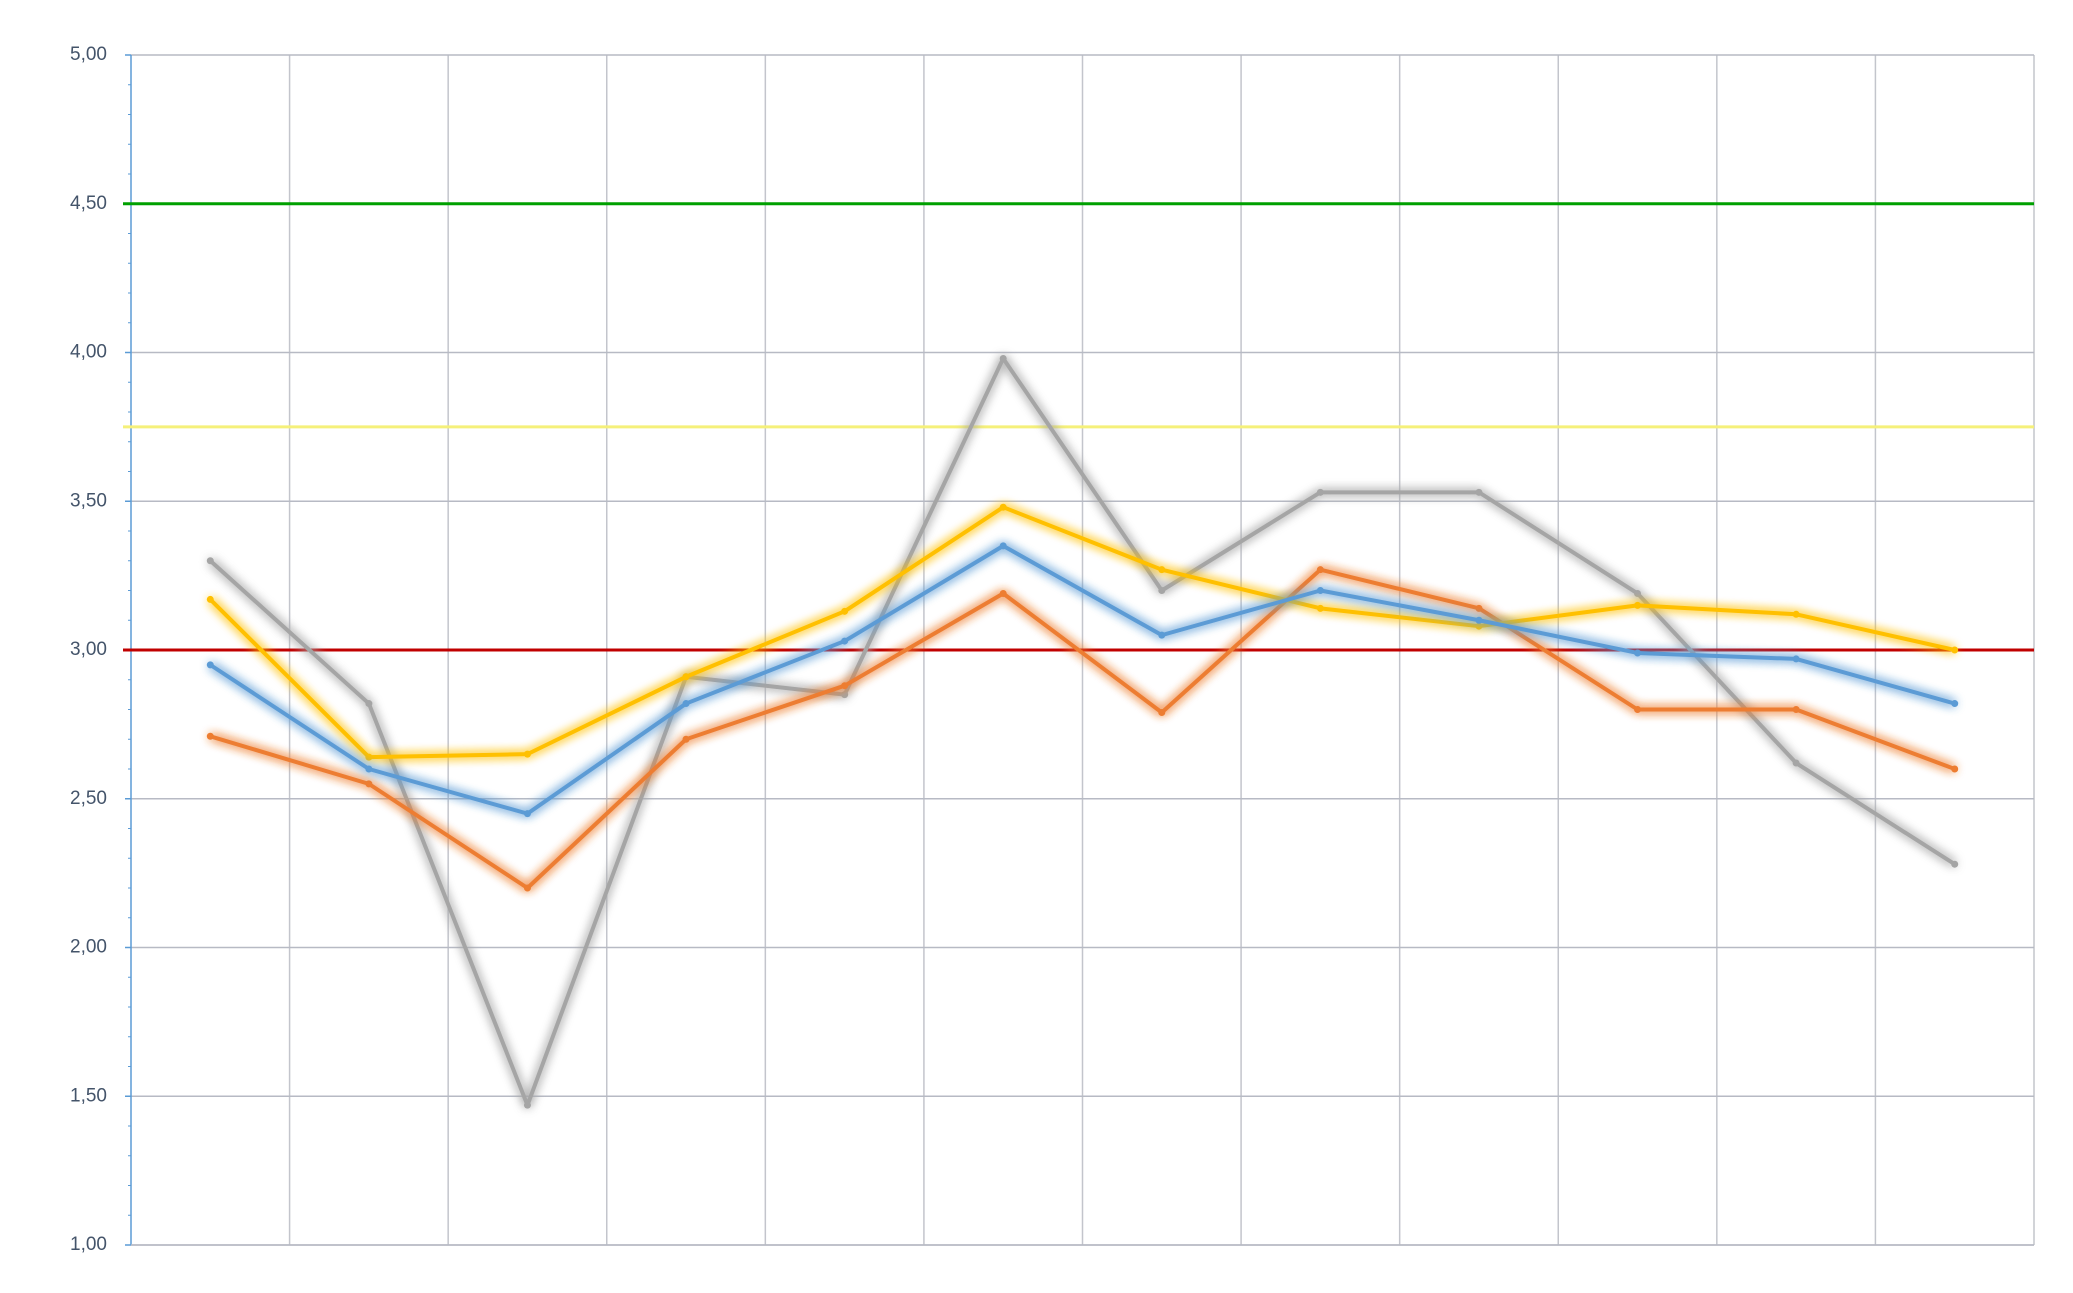  I want to click on y-tick-label: 1,00, so click(88, 1244).